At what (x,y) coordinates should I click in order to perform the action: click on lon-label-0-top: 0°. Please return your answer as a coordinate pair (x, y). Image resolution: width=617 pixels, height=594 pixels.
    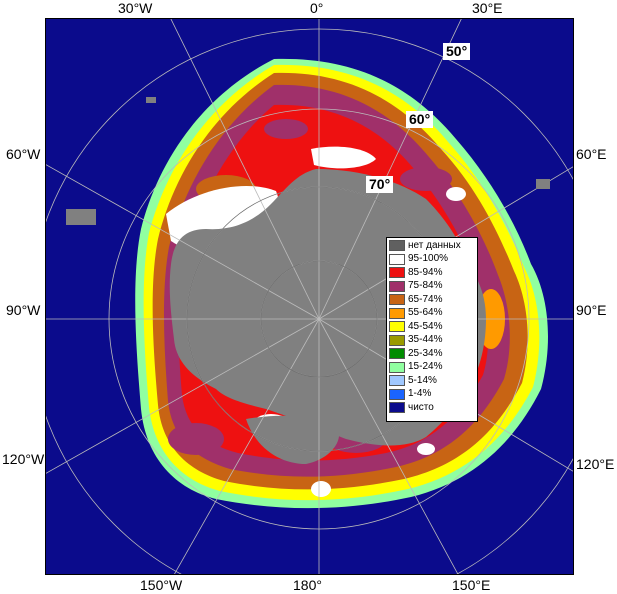
    Looking at the image, I should click on (317, 8).